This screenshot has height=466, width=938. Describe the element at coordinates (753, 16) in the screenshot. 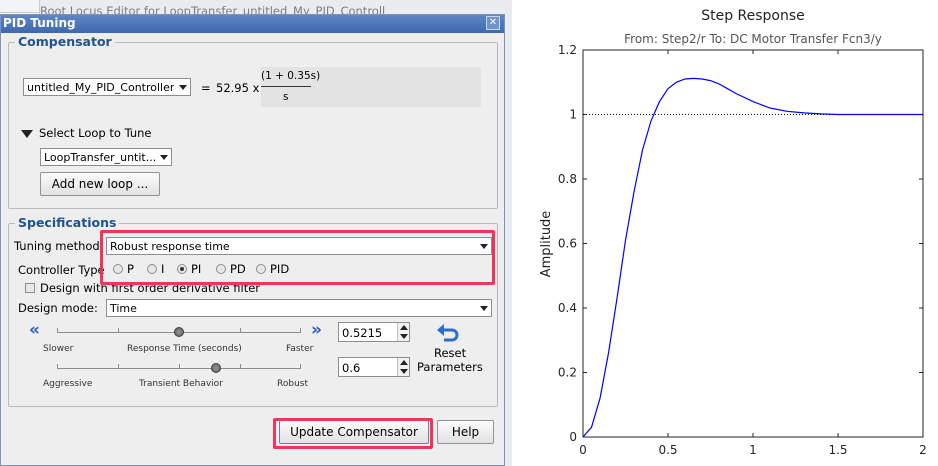

I see `plot-title: Step Response` at that location.